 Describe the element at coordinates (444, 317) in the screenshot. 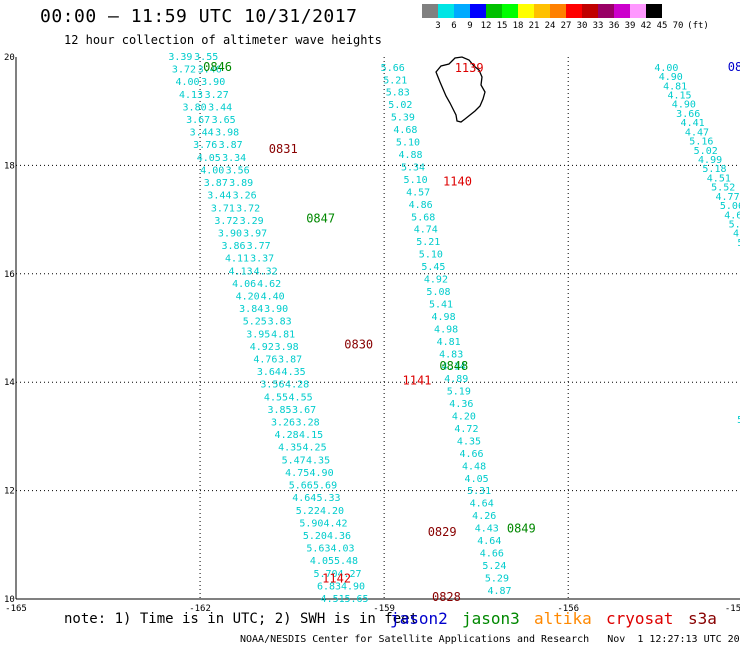

I see `wave-height-value: 4.98` at that location.